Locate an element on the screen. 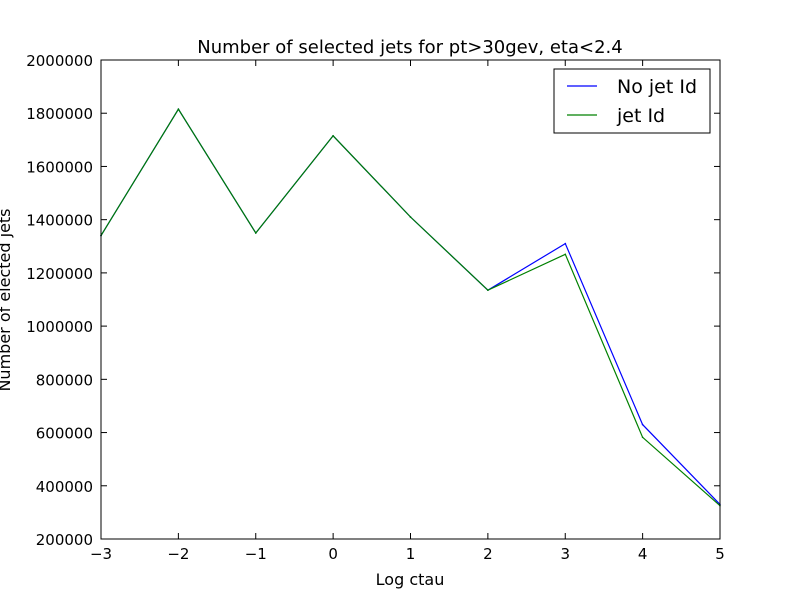 This screenshot has height=600, width=800. legend: No jet Id jet Id is located at coordinates (632, 101).